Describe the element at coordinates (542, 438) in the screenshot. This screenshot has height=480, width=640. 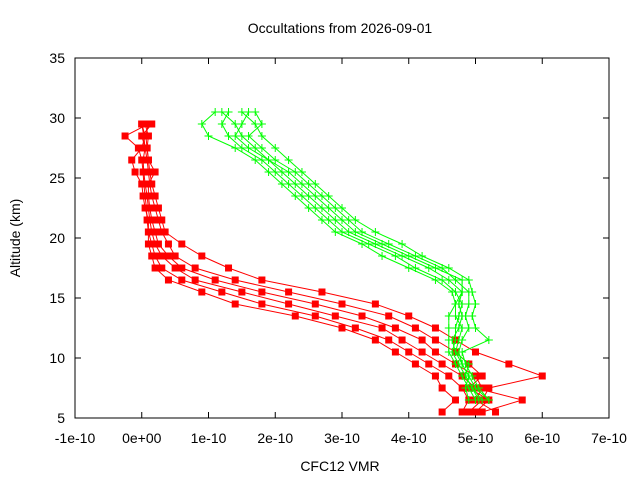
I see `x-tick-label: 6e-10` at that location.